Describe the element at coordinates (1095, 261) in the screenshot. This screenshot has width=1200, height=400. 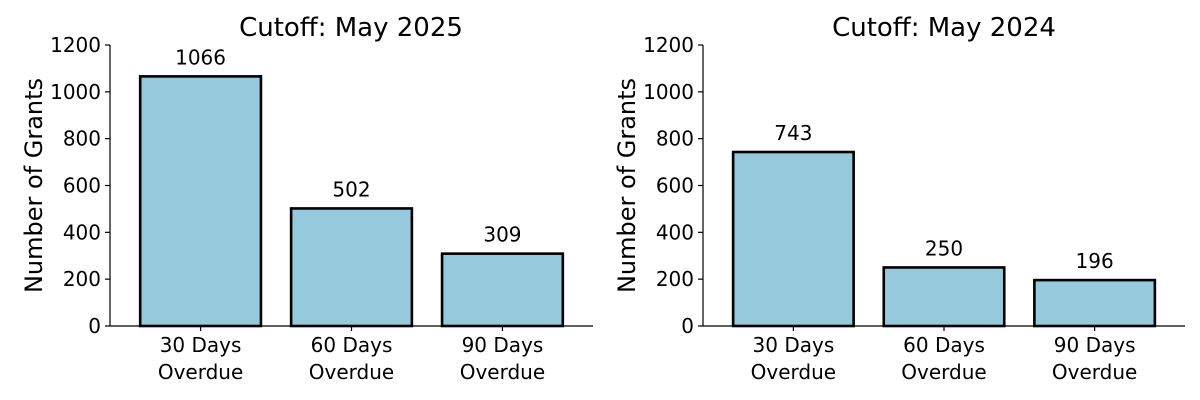
I see `bar-value-label: 196` at that location.